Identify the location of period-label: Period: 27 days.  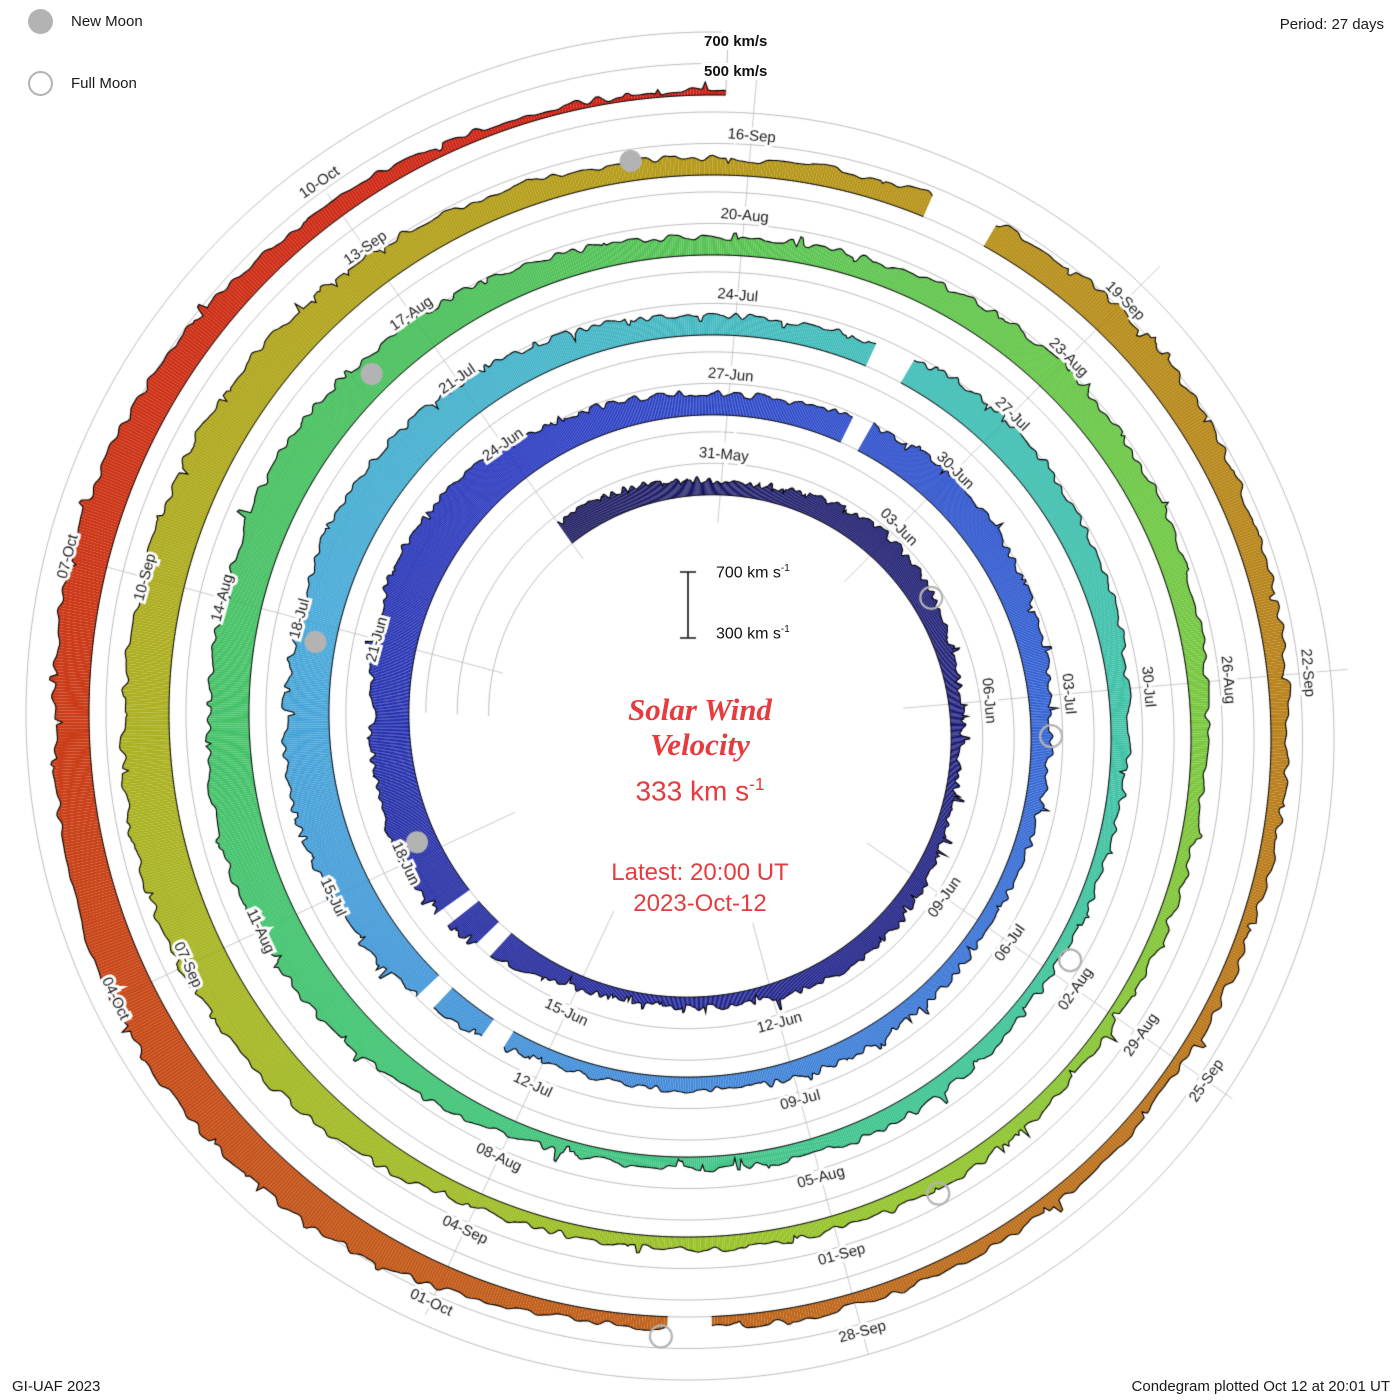
(1331, 24).